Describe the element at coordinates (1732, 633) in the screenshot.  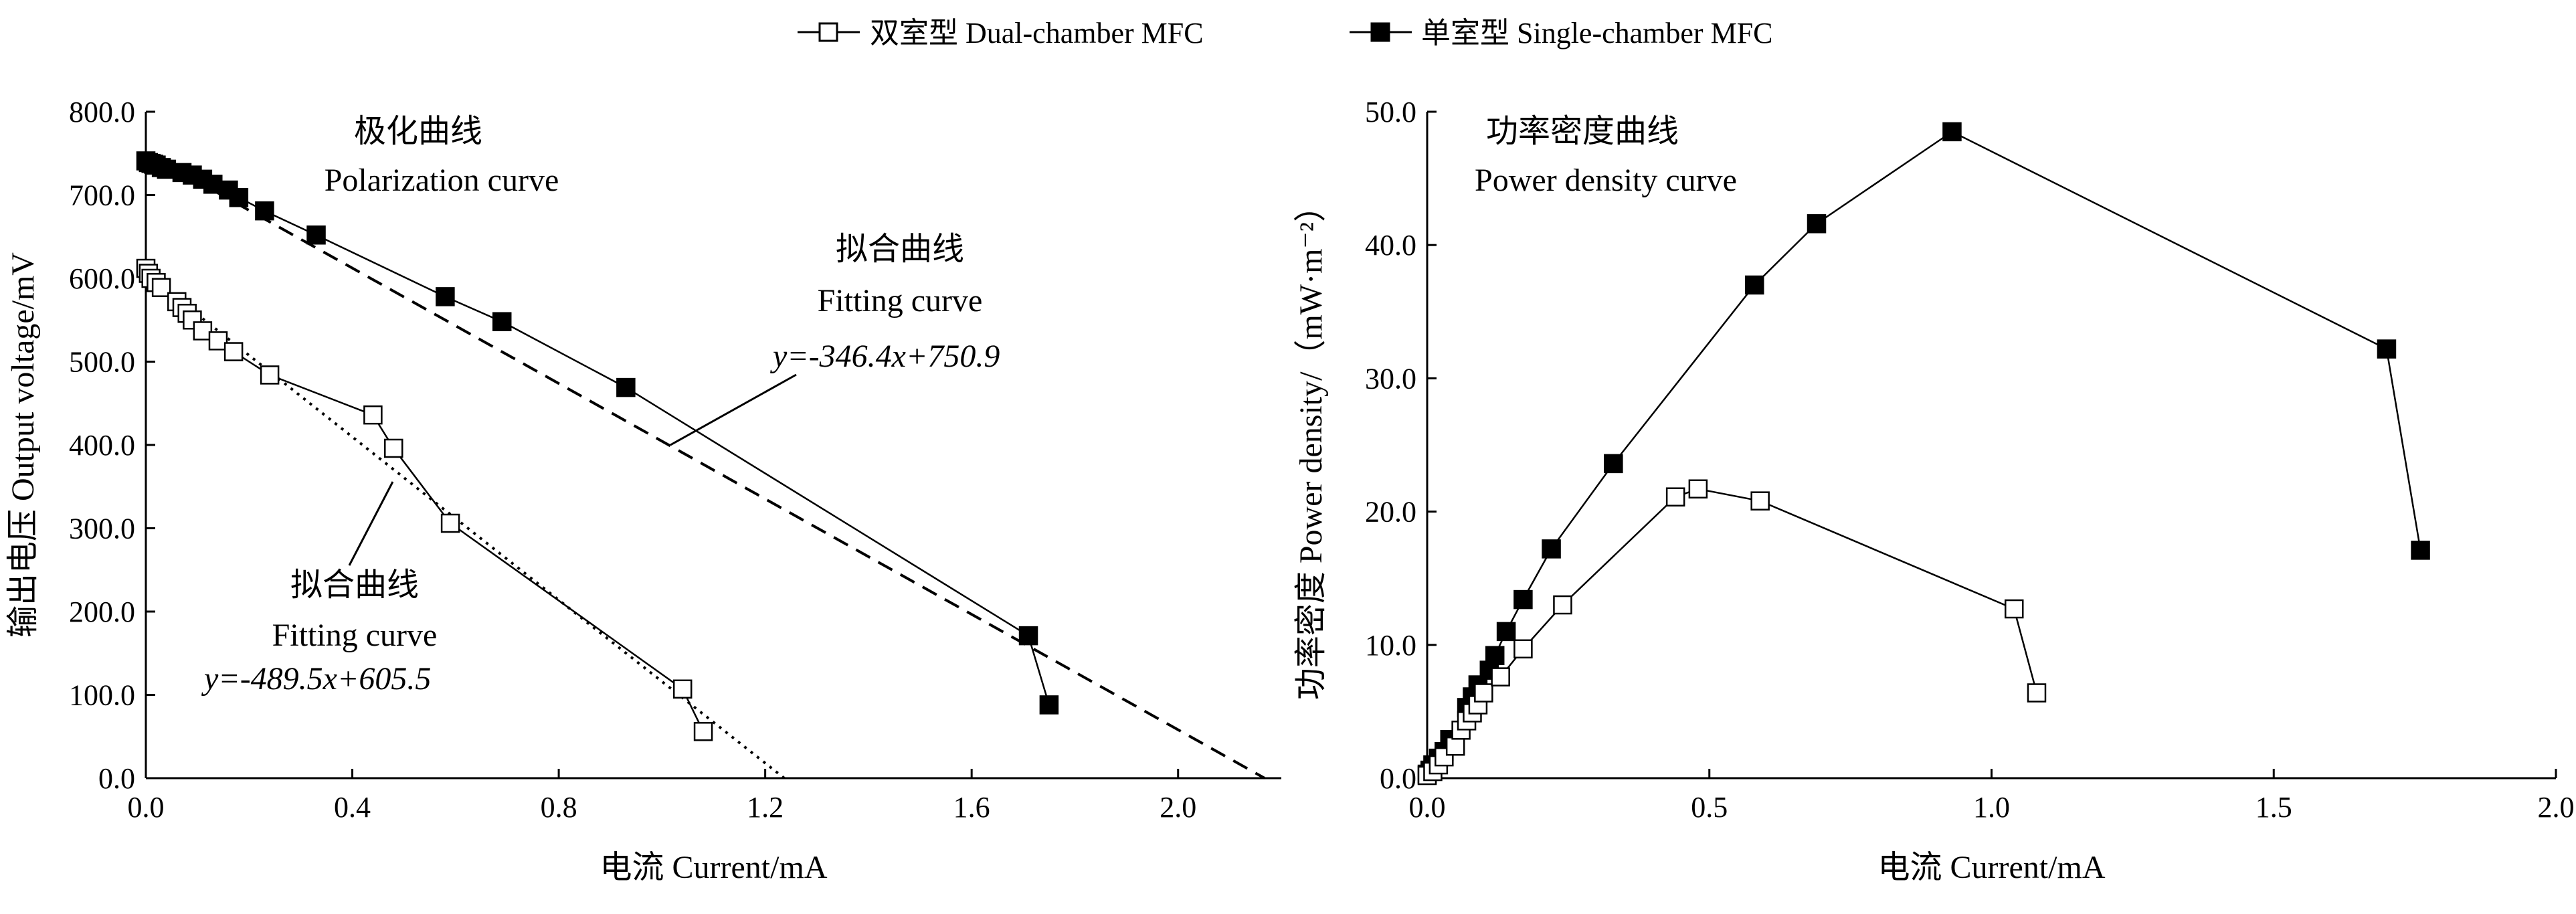
I see `power-dual-series-line` at that location.